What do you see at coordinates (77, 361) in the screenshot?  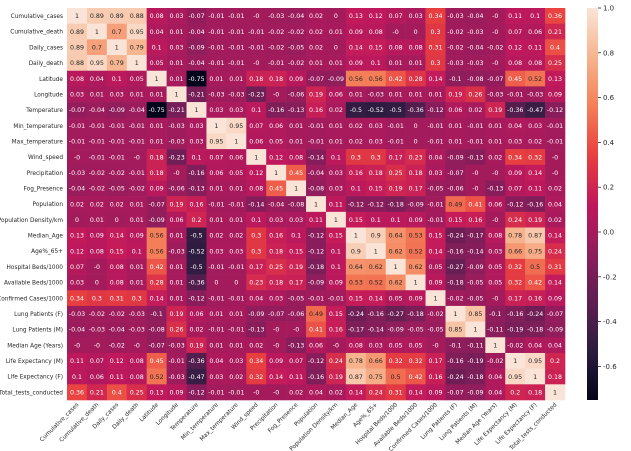 I see `cell-value-label: 0.11` at bounding box center [77, 361].